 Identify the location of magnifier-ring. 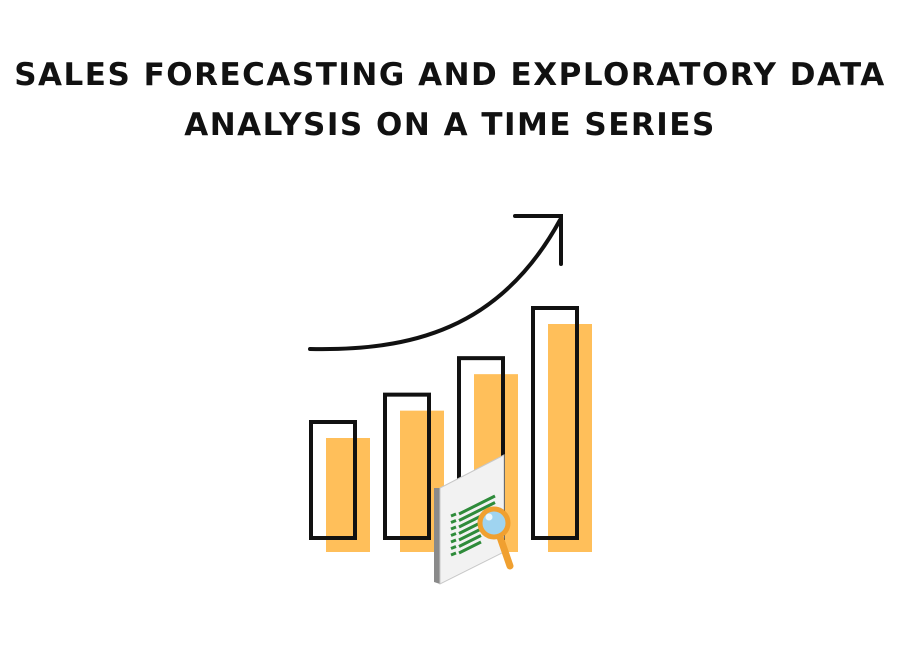
(494, 523).